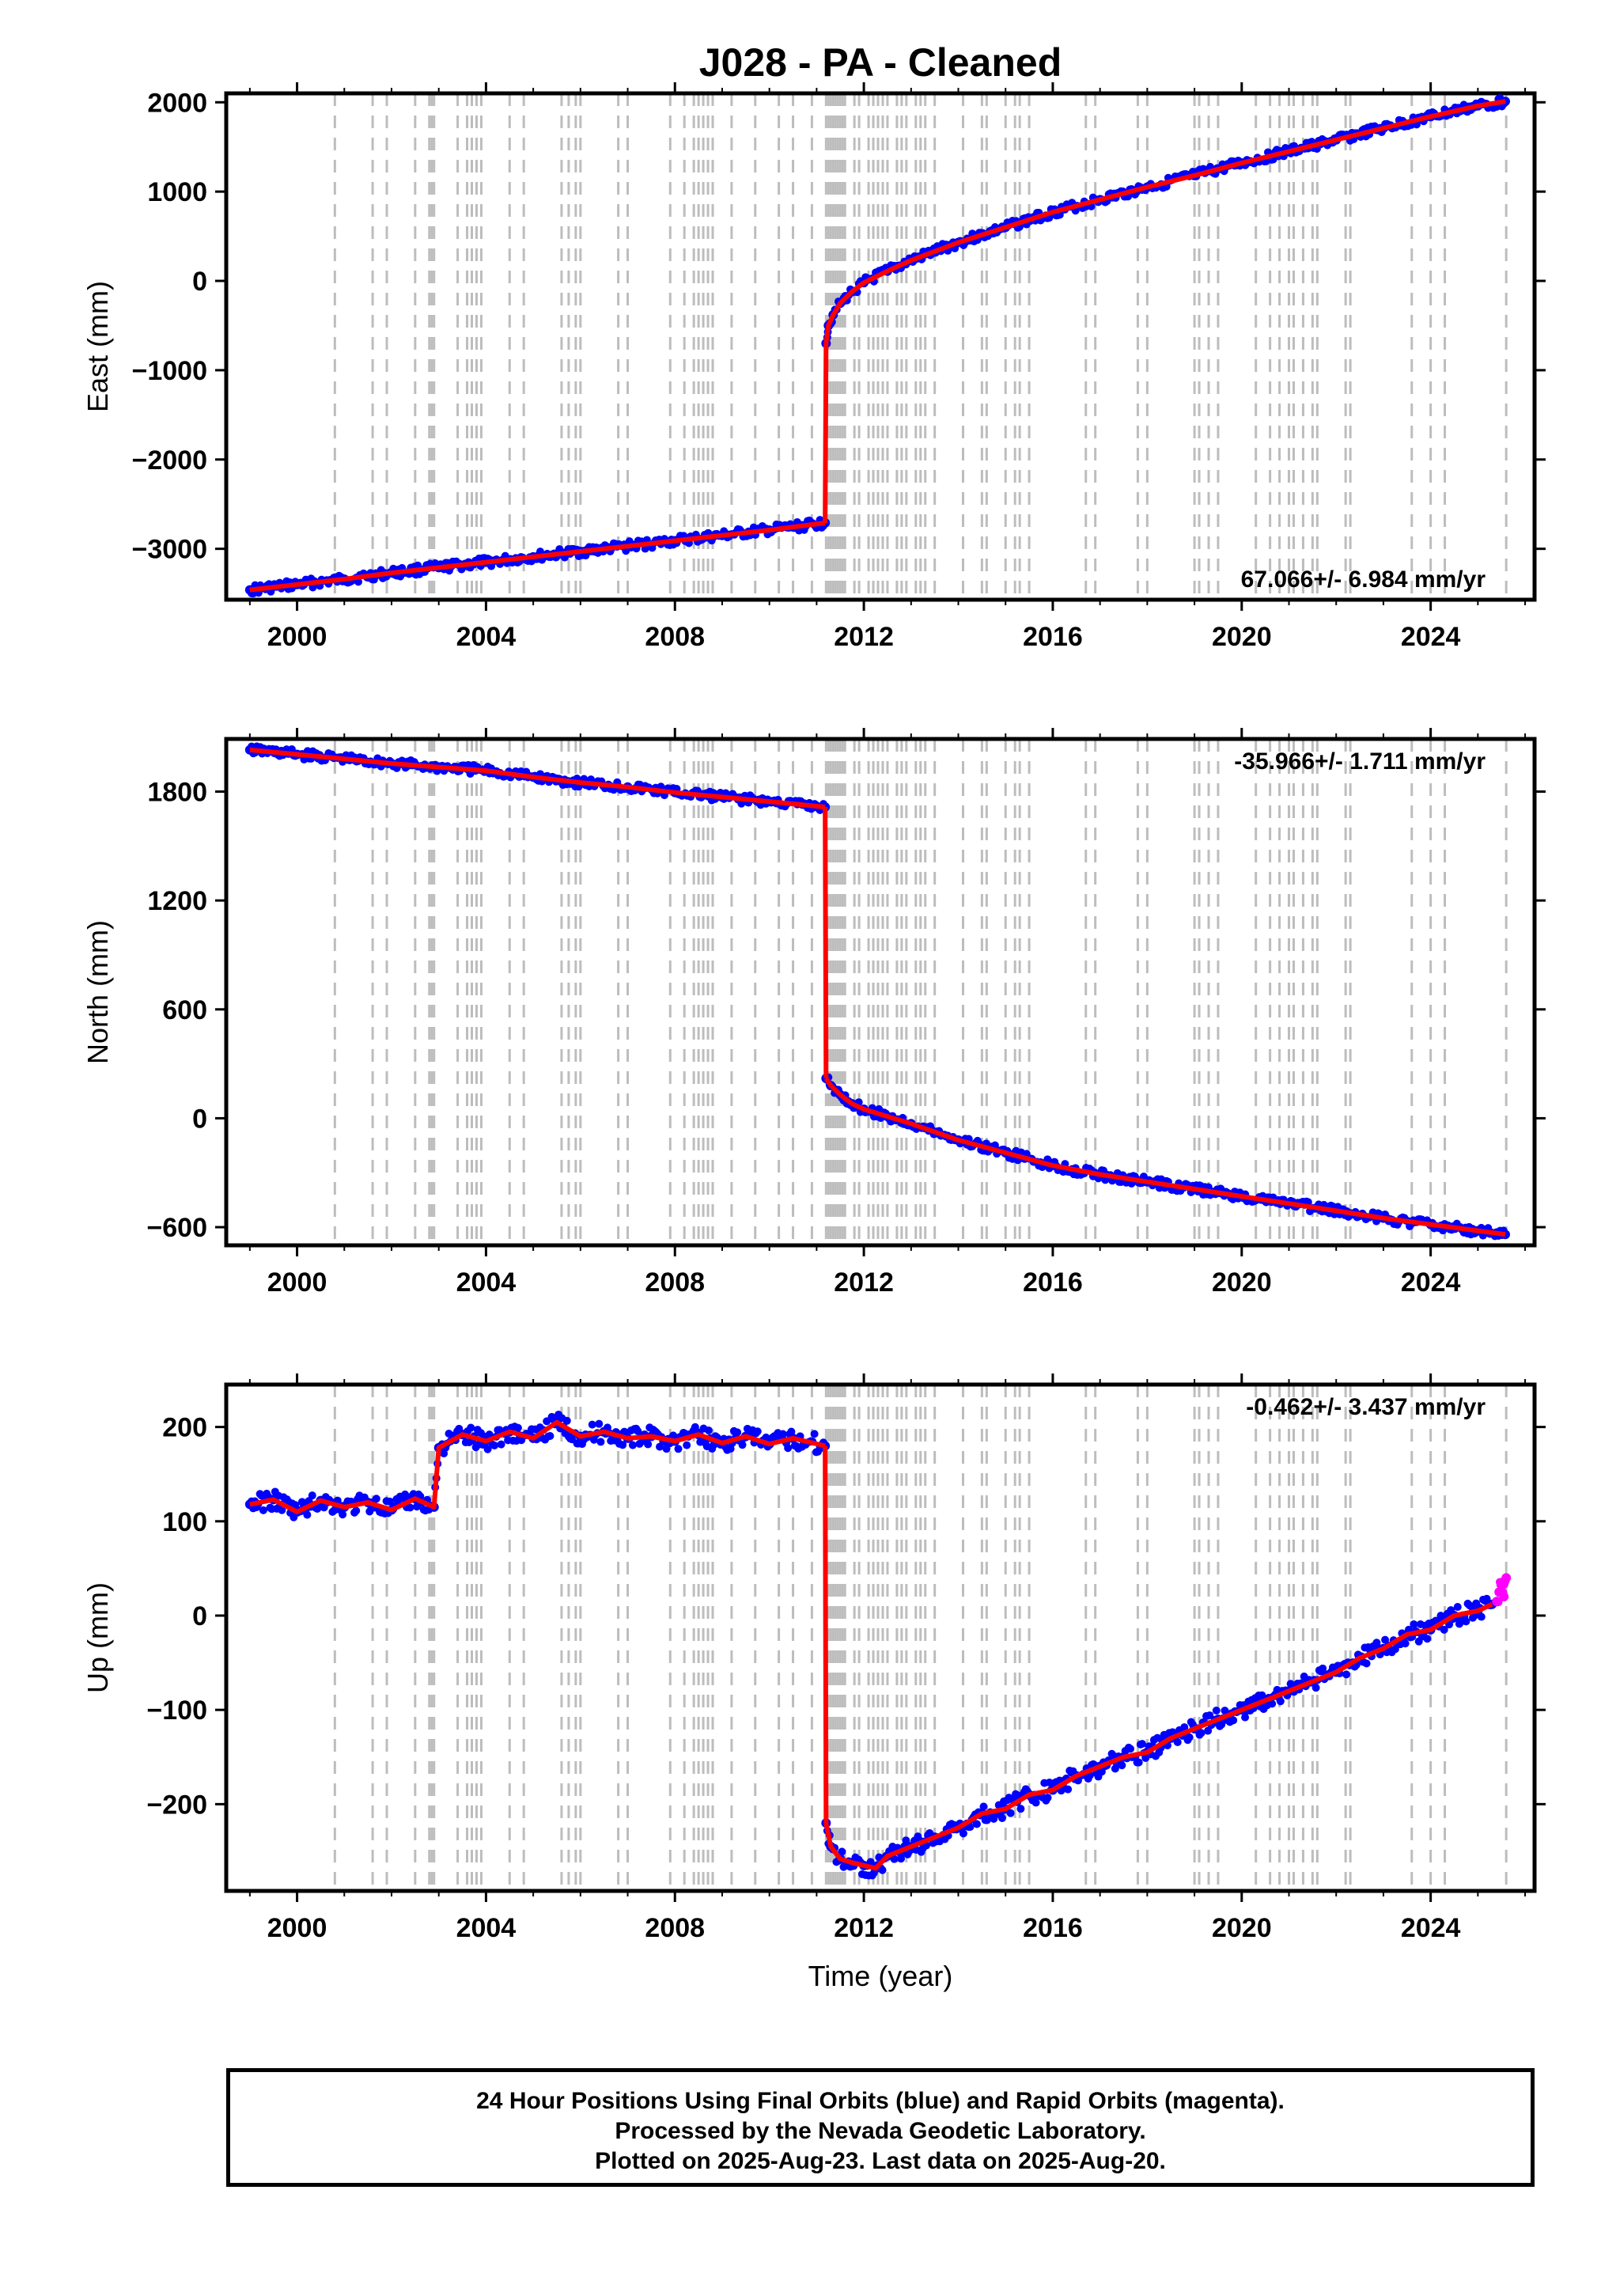  Describe the element at coordinates (881, 63) in the screenshot. I see `figure-title: J028 - PA - Cleaned` at that location.